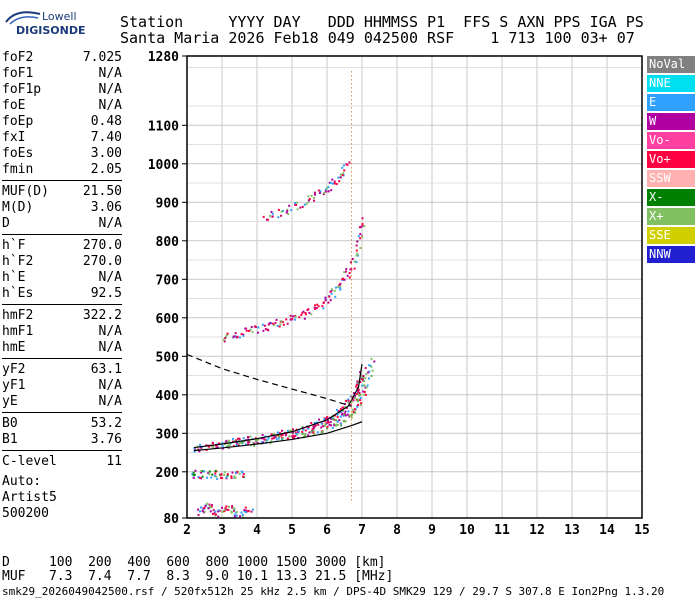 The height and width of the screenshot is (600, 700). I want to click on auto-artist: Artist5, so click(29, 497).